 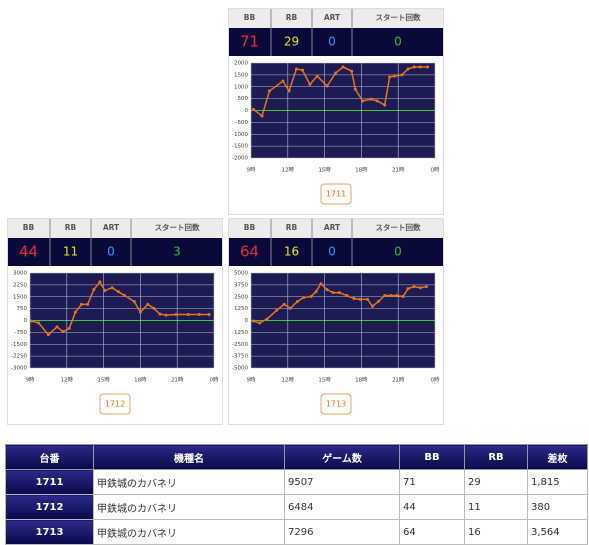 I want to click on cell: 9507, so click(x=342, y=482).